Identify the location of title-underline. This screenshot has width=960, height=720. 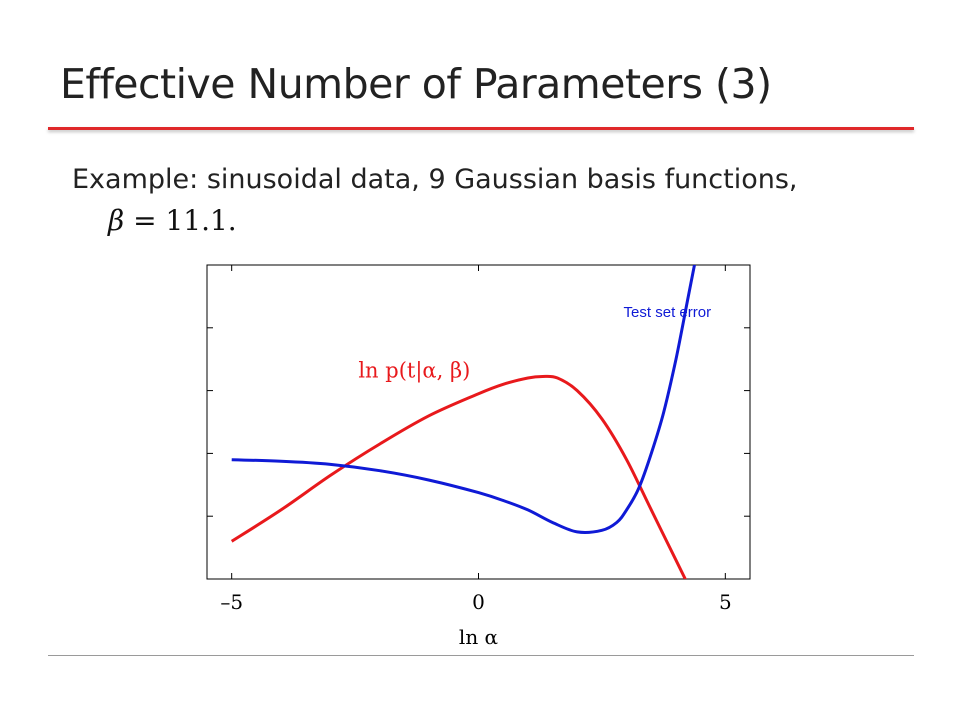
(481, 128).